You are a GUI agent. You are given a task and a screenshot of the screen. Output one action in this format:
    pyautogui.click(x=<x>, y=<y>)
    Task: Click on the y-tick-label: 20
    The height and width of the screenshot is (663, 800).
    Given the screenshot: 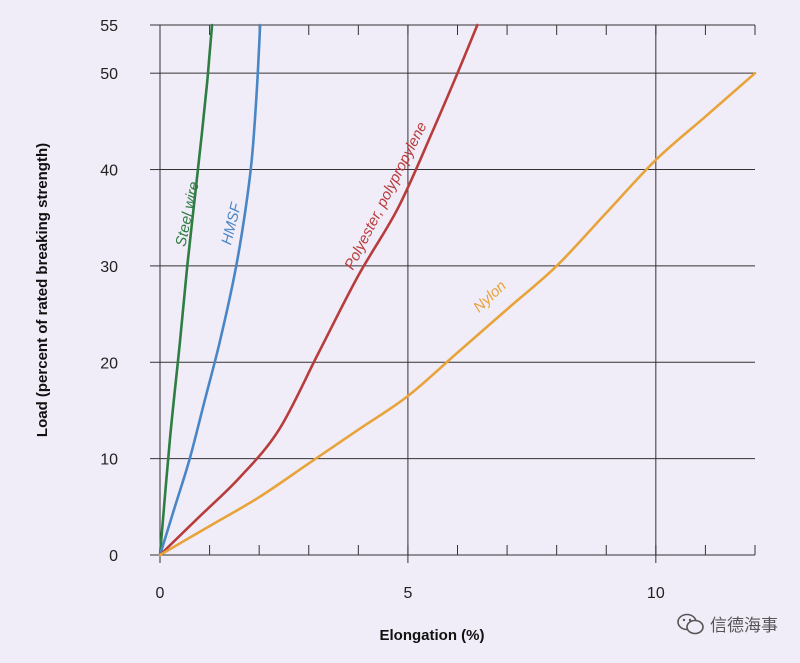 What is the action you would take?
    pyautogui.click(x=109, y=363)
    